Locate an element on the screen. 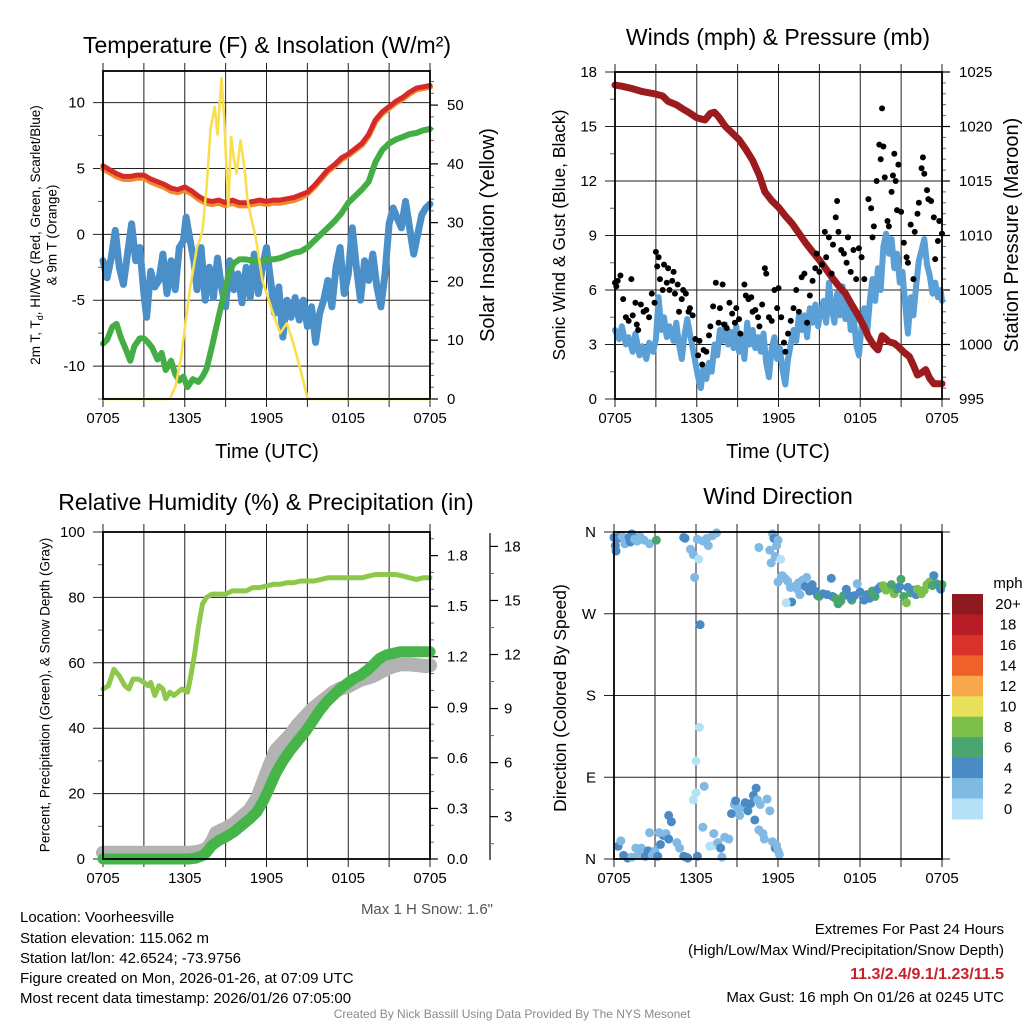 The width and height of the screenshot is (1024, 1024). y2-tick-label: 30 is located at coordinates (455, 223).